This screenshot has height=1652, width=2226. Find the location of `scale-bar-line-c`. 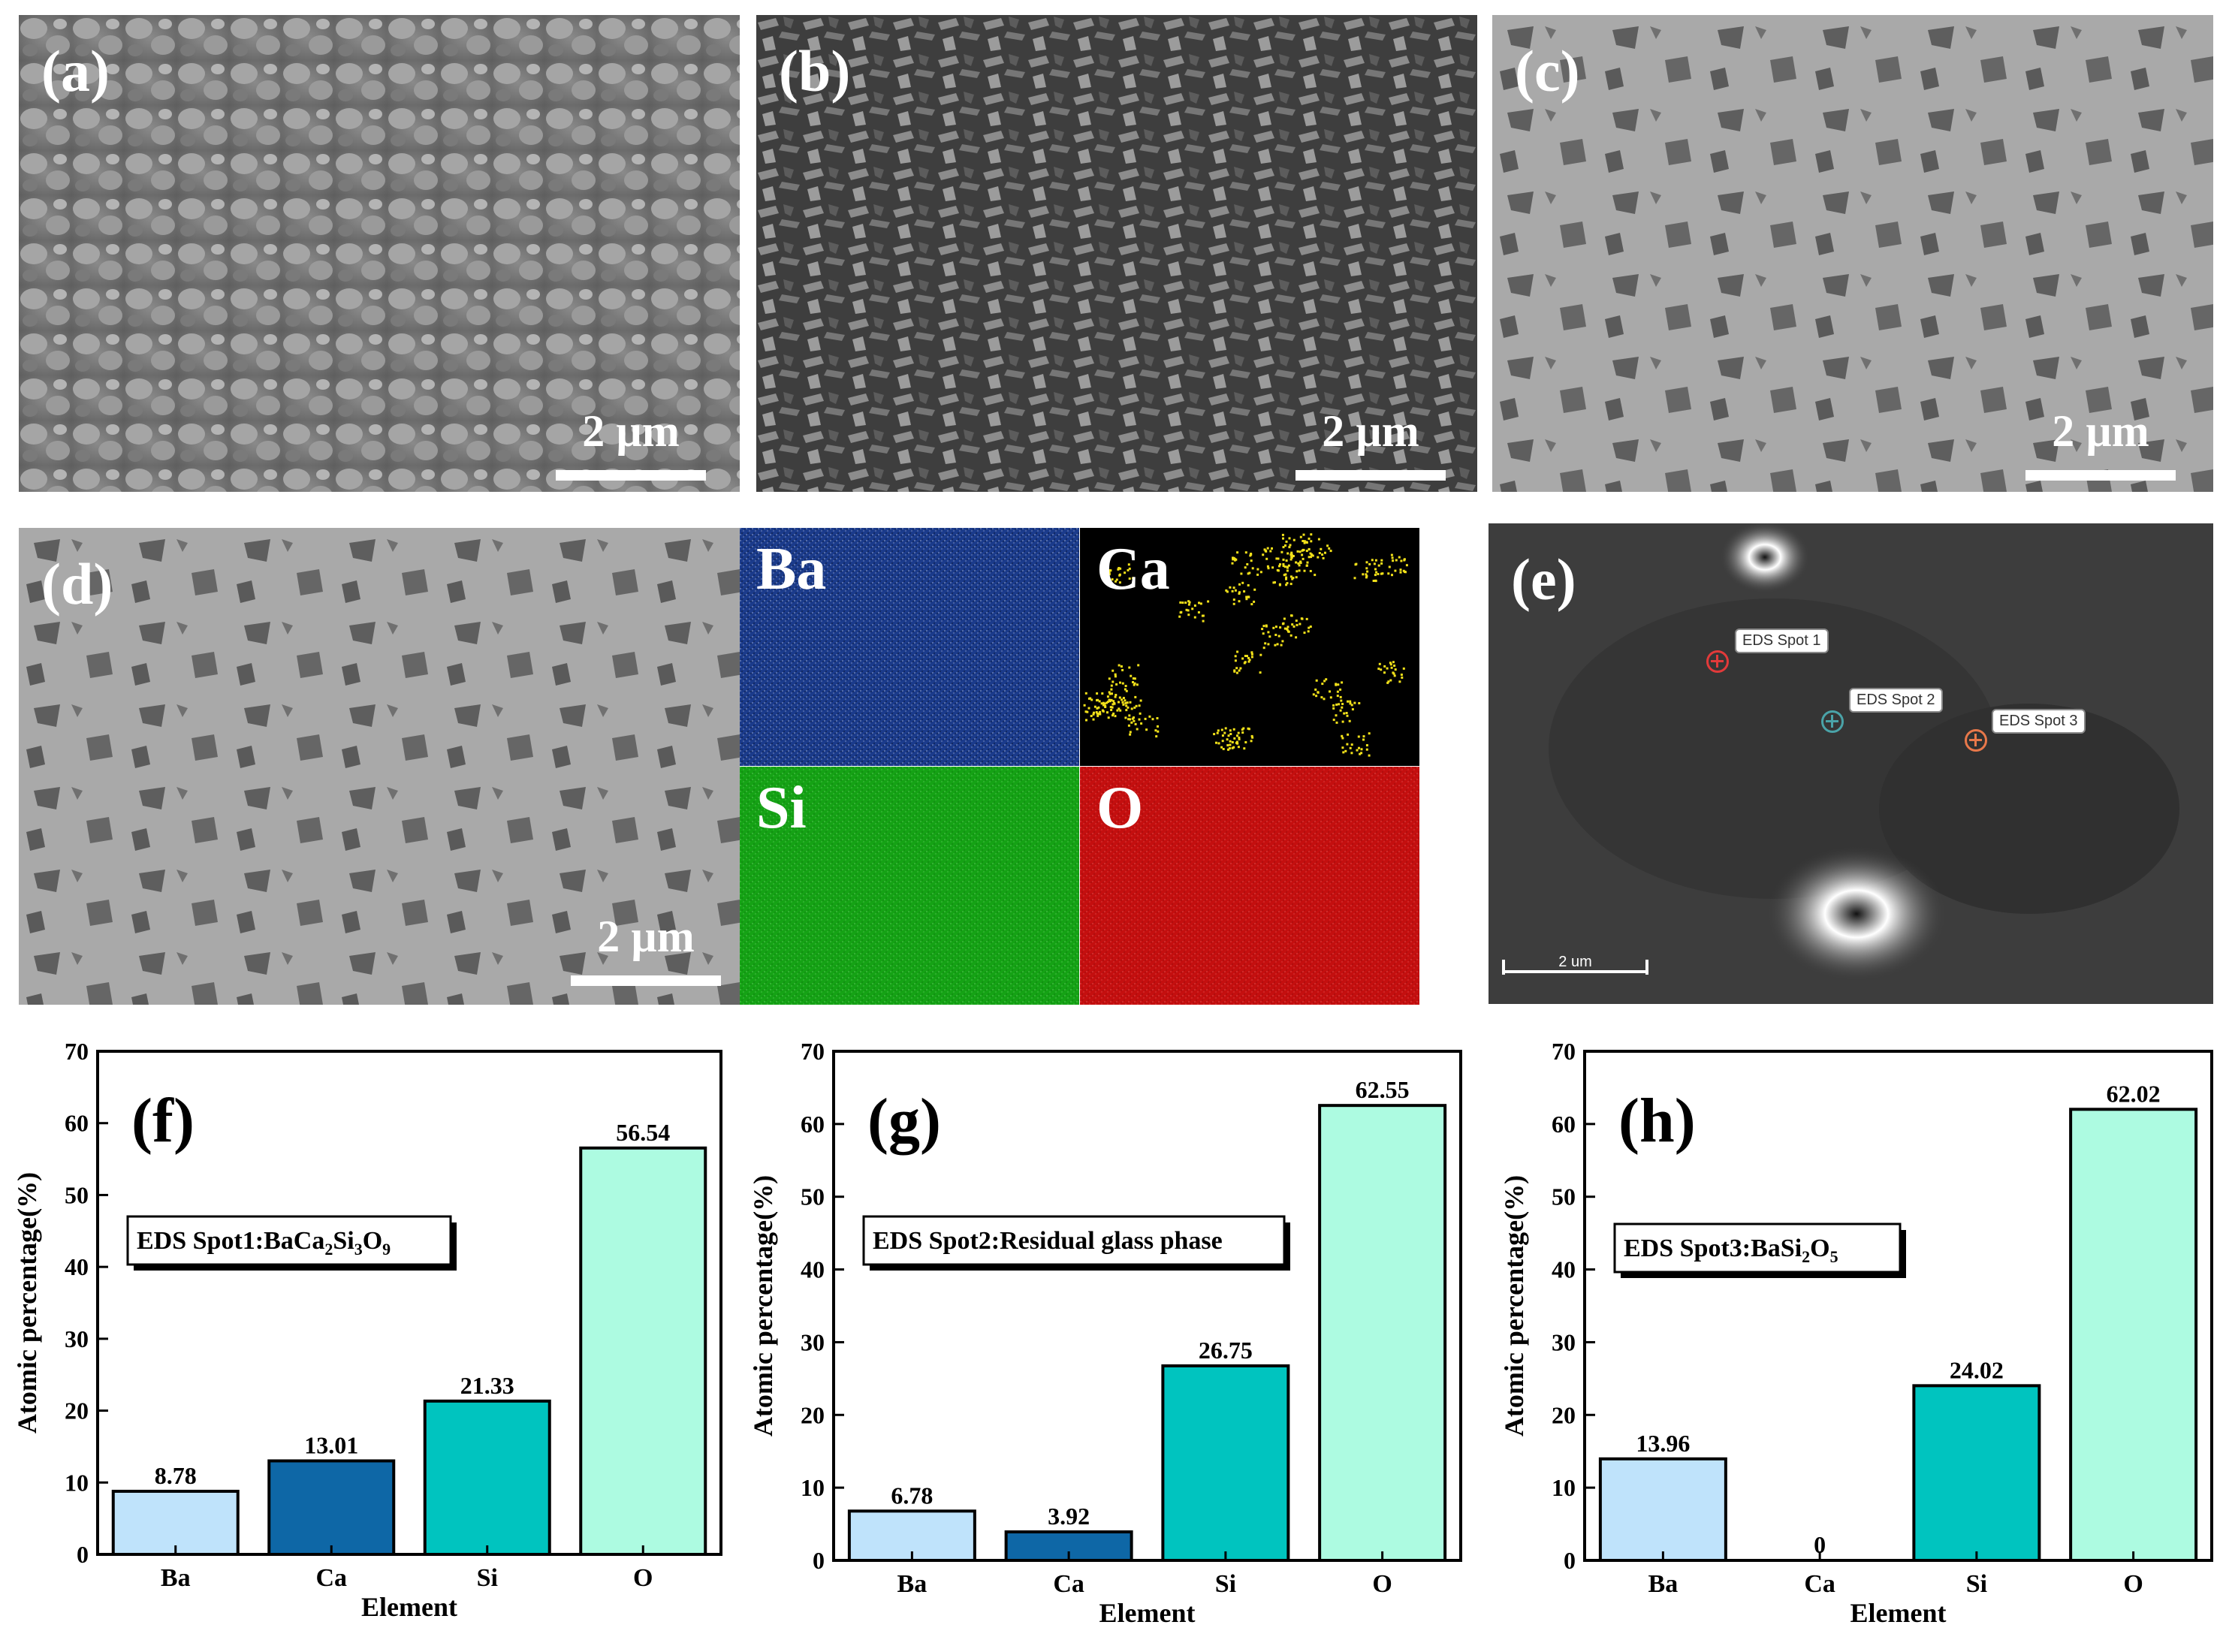

scale-bar-line-c is located at coordinates (2100, 475).